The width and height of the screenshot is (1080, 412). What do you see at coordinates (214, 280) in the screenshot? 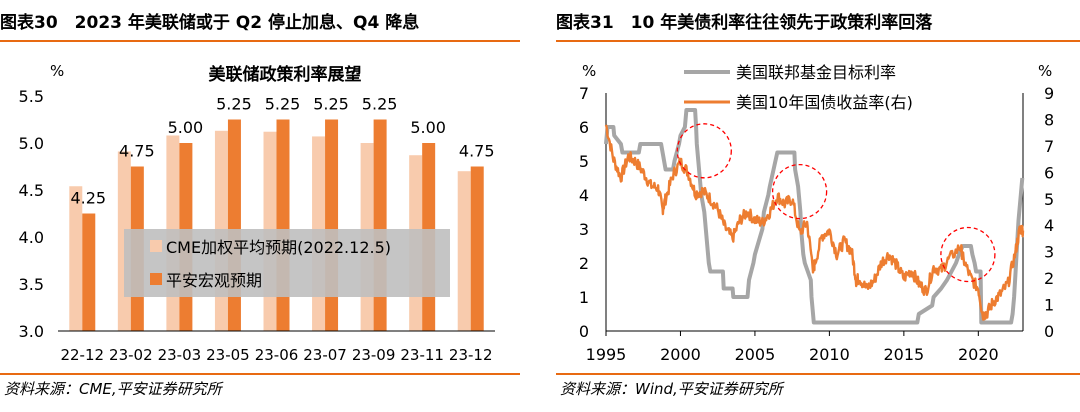
I see `legend-label: 平安宏观预期` at bounding box center [214, 280].